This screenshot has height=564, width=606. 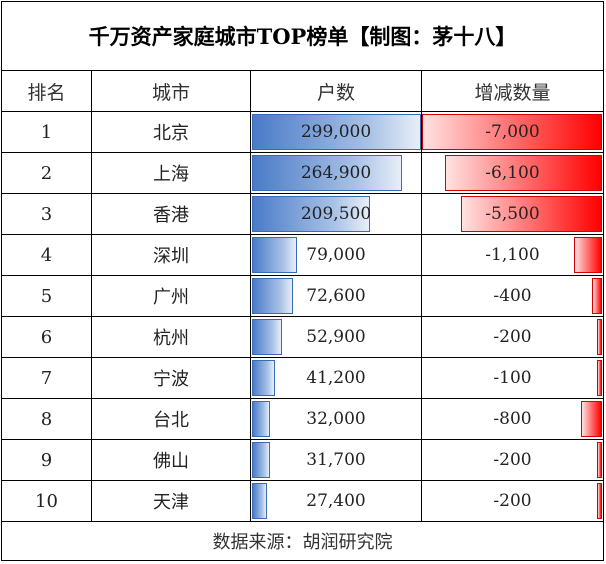 I want to click on households-value: 299,000, so click(x=336, y=132).